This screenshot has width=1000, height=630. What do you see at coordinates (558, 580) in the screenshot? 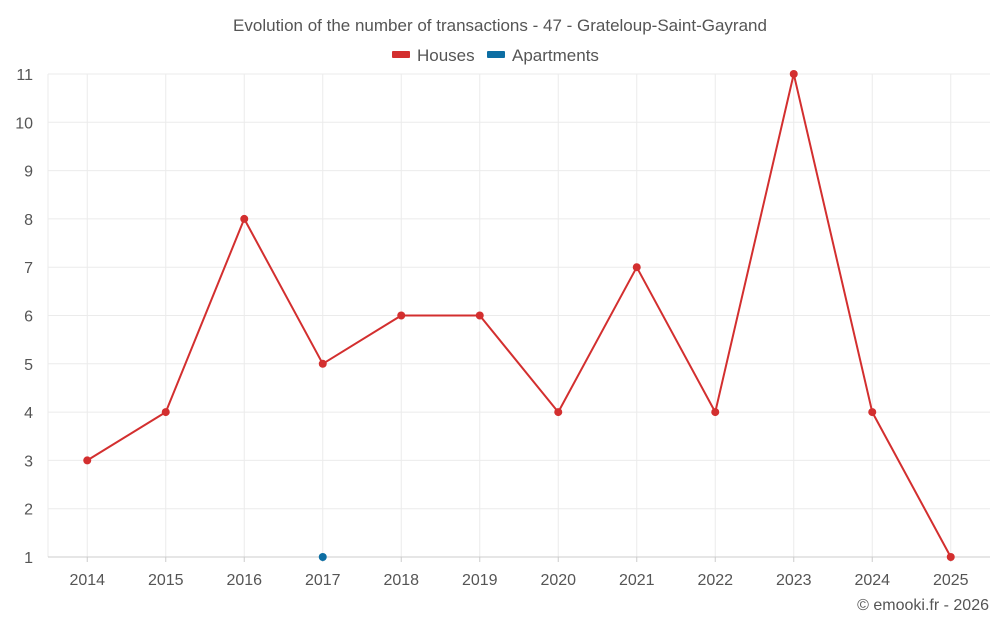
I see `x-tick-label-2020: 2020` at bounding box center [558, 580].